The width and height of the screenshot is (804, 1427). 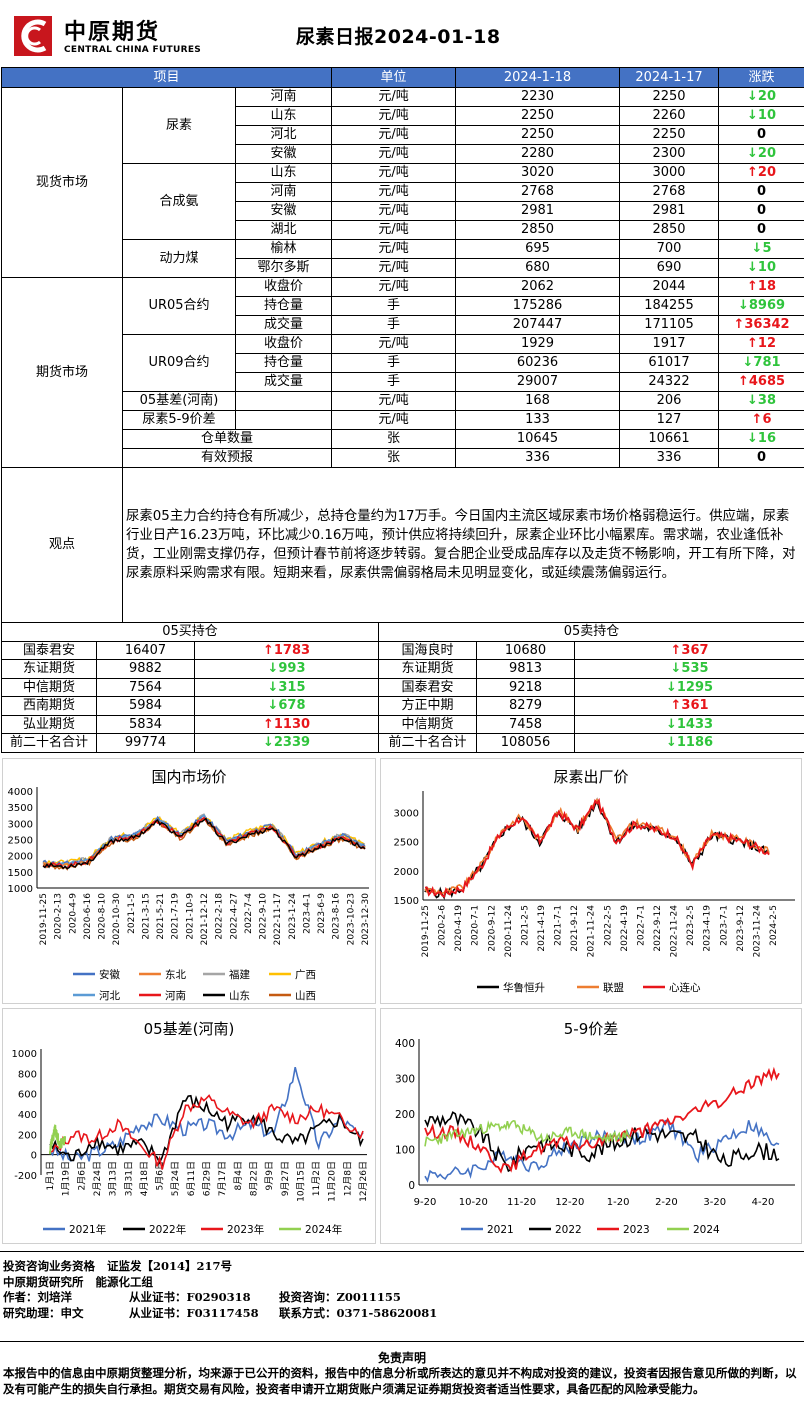 What do you see at coordinates (179, 201) in the screenshot?
I see `group-label: 合成氨` at bounding box center [179, 201].